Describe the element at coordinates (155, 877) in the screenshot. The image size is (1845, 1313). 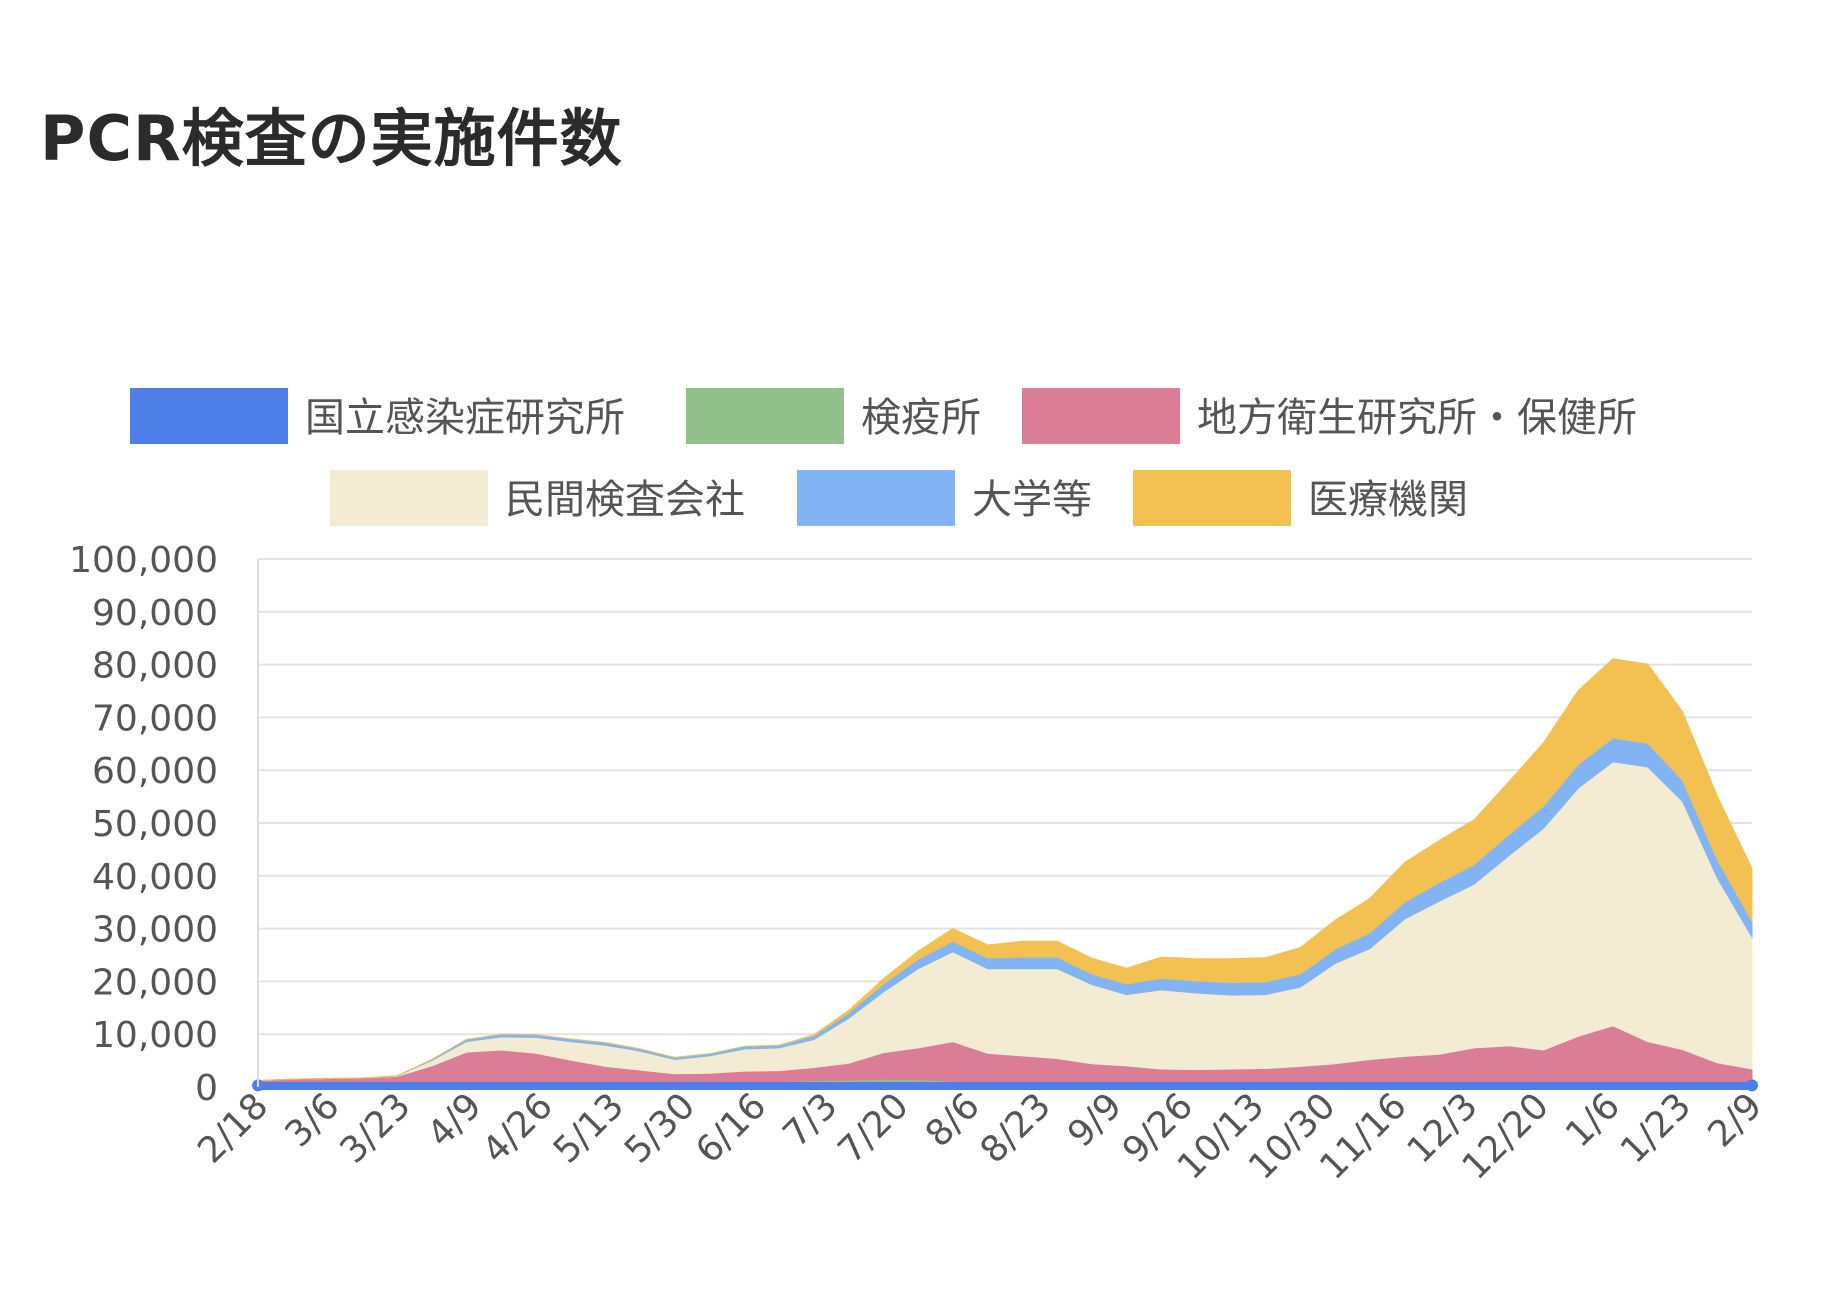
I see `y-tick-label: 40,000` at that location.